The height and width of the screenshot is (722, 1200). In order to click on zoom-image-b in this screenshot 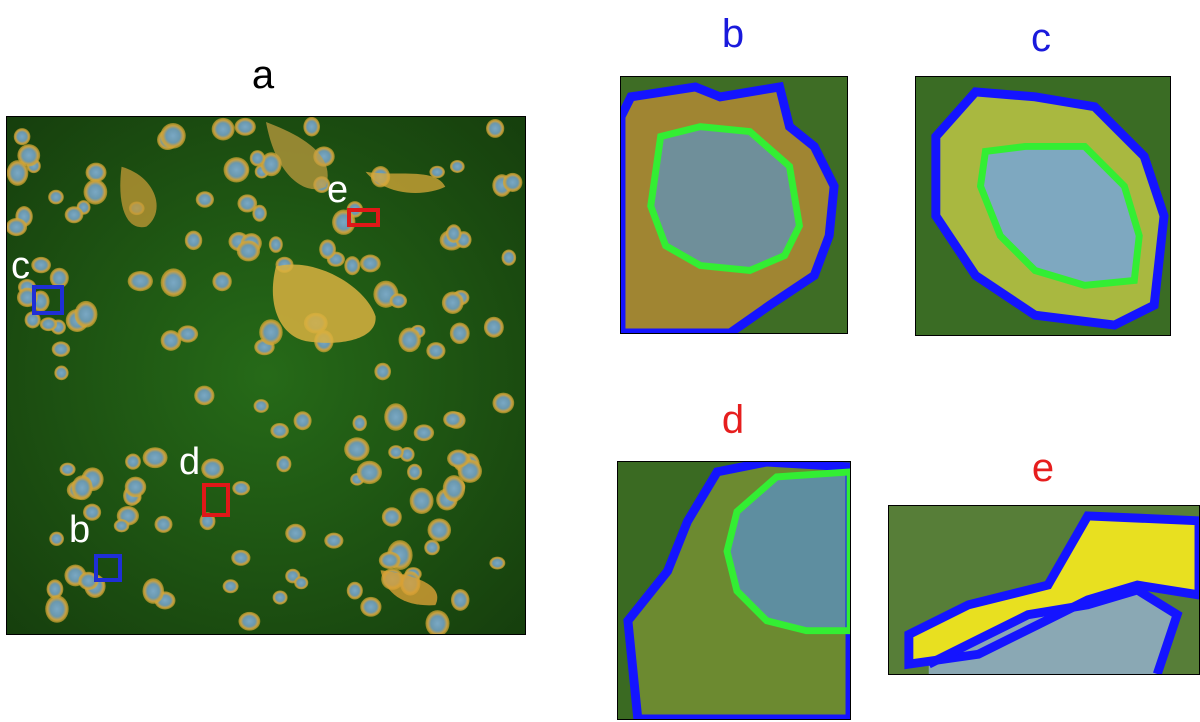, I will do `click(734, 205)`.